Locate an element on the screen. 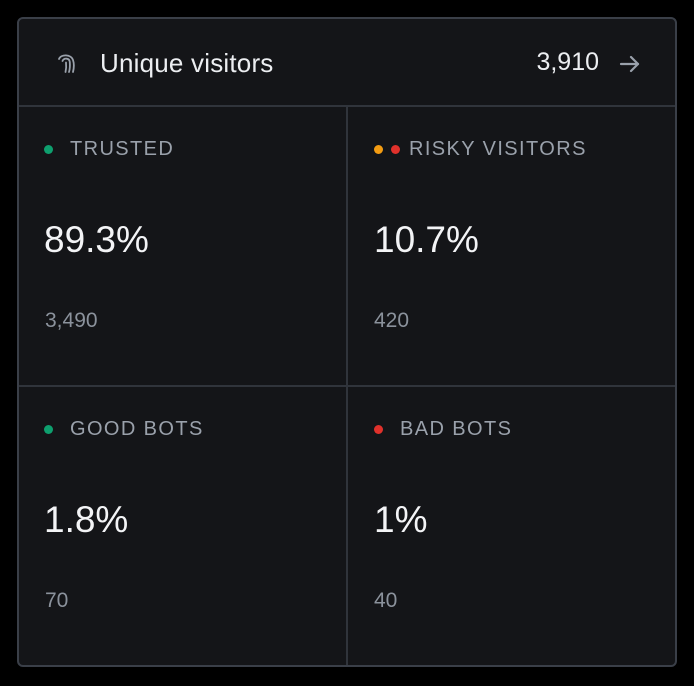 This screenshot has width=694, height=686. status-dots is located at coordinates (387, 149).